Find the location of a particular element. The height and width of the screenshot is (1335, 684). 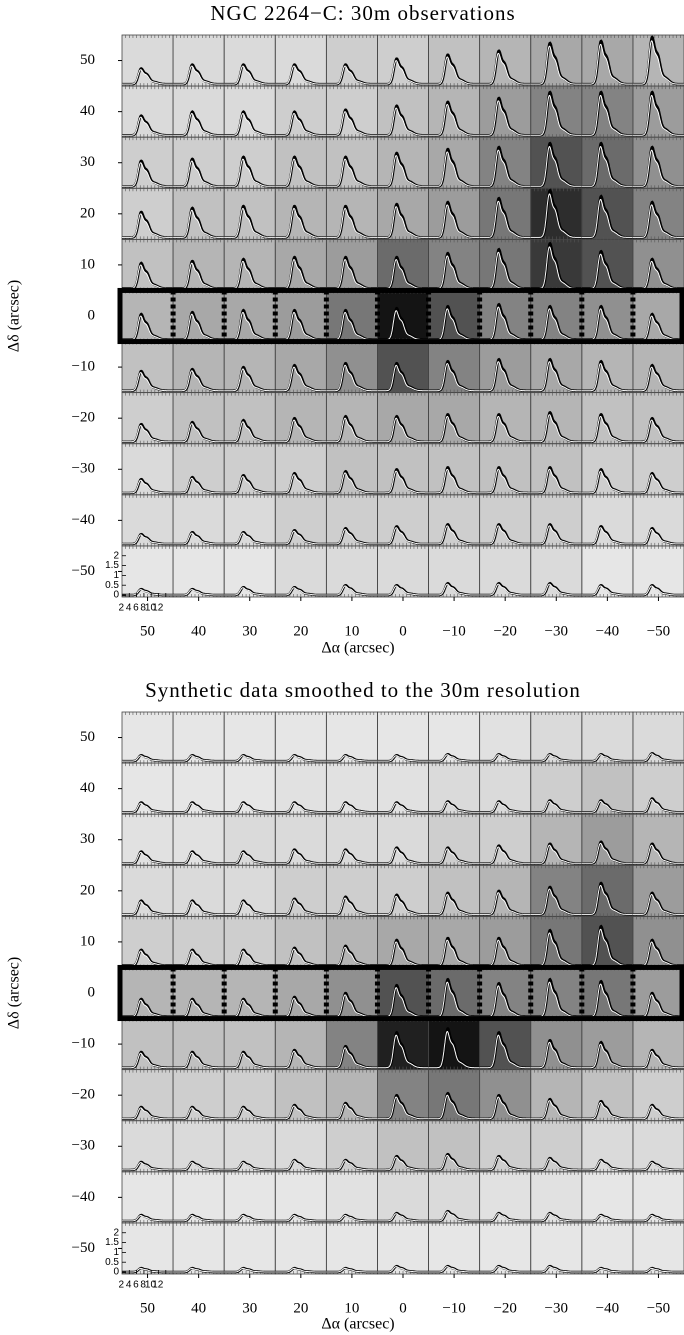

y-tick-label: 10 is located at coordinates (87, 264).